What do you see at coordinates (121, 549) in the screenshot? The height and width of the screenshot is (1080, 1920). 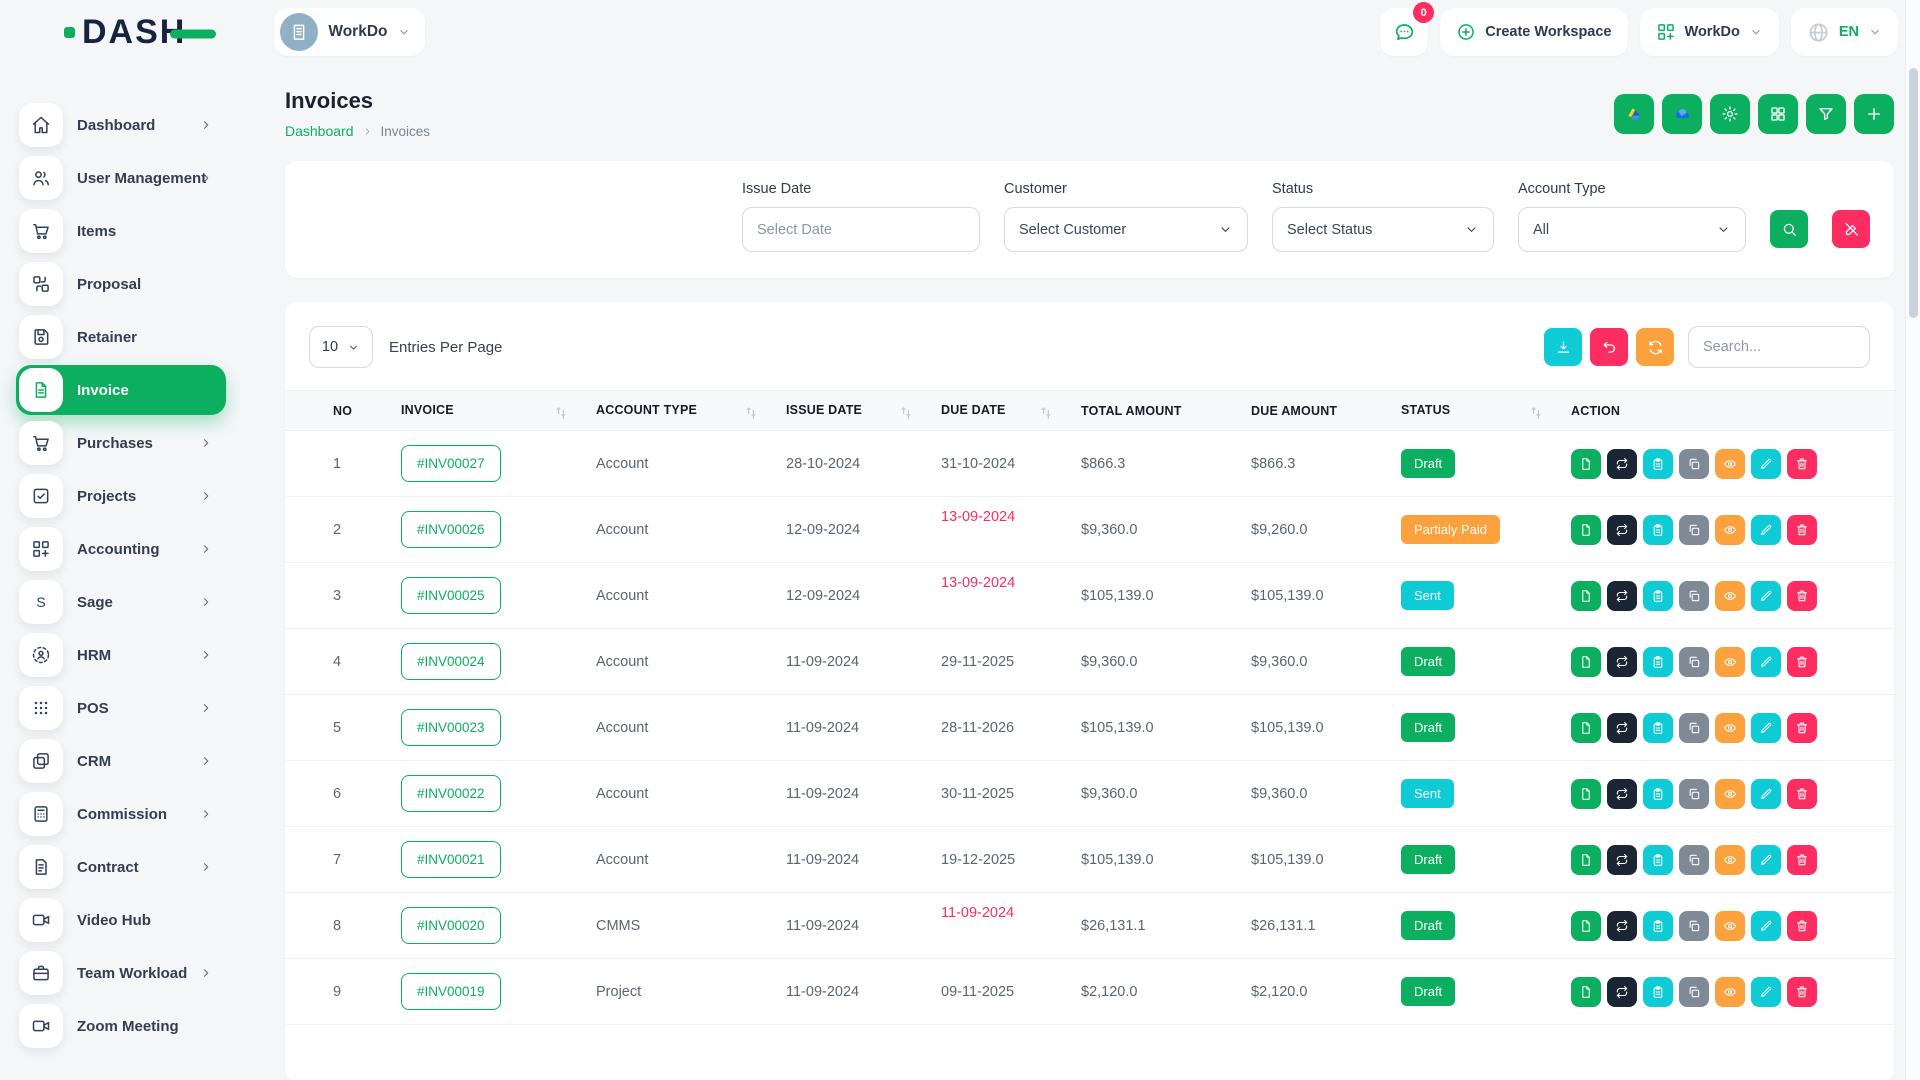 I see `sidebar-item-accounting: Accounting` at bounding box center [121, 549].